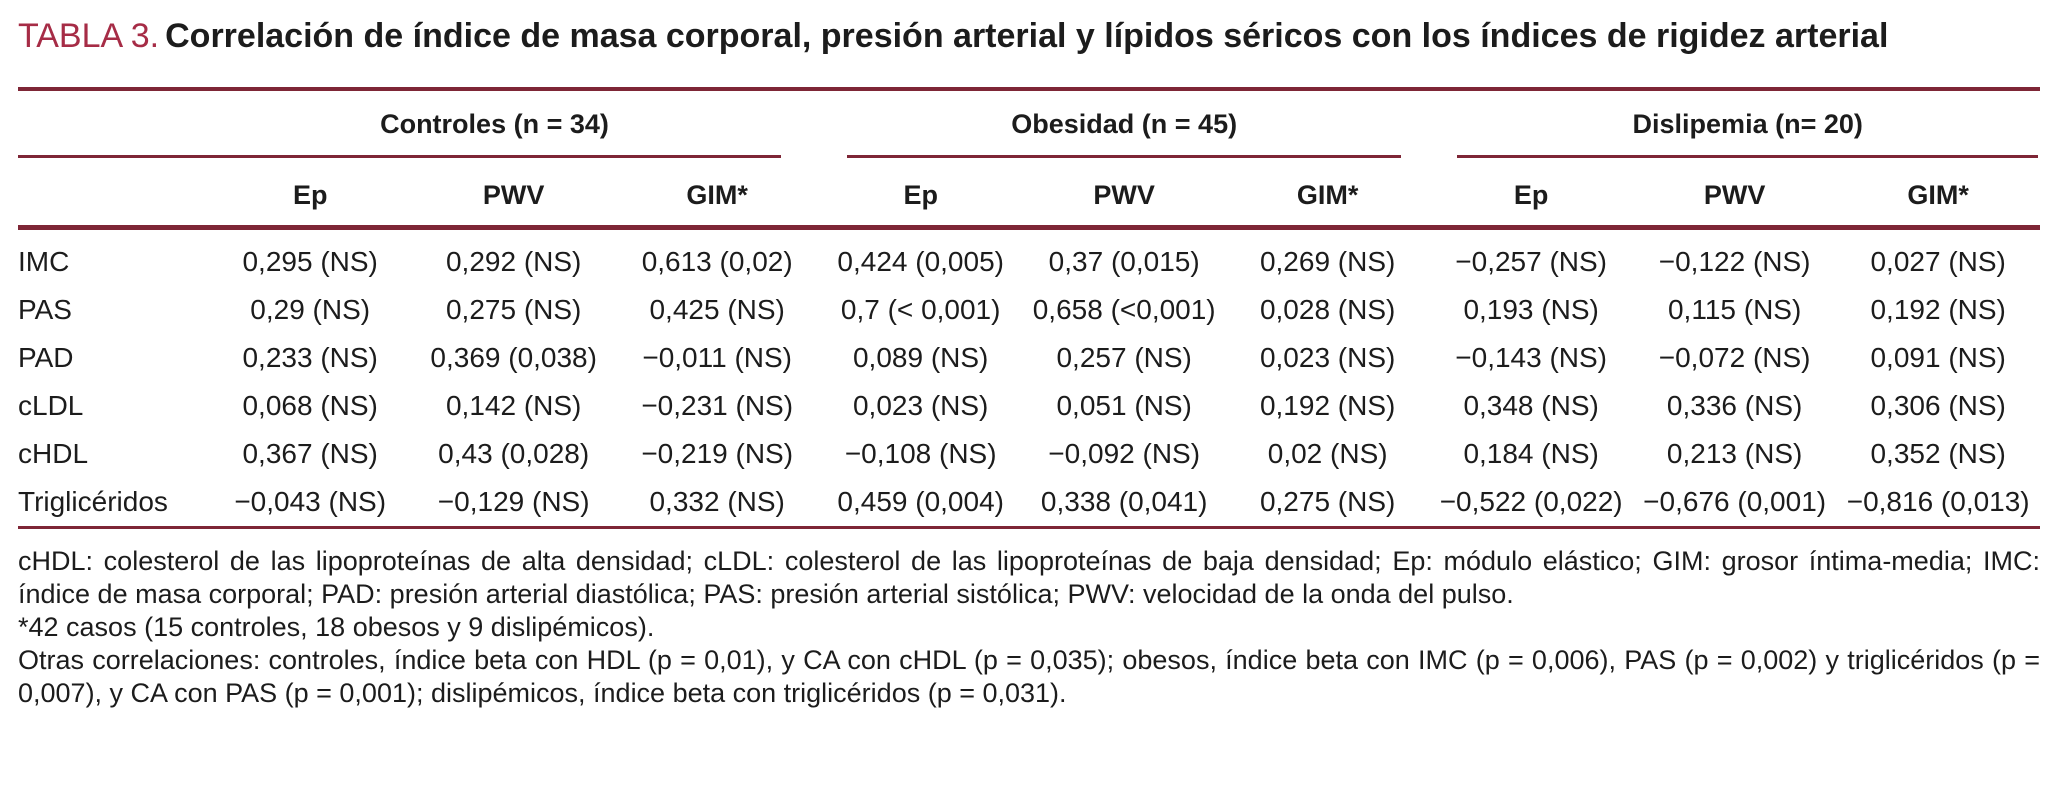  Describe the element at coordinates (1531, 503) in the screenshot. I see `value-cell: −0,522 (0,022)` at that location.